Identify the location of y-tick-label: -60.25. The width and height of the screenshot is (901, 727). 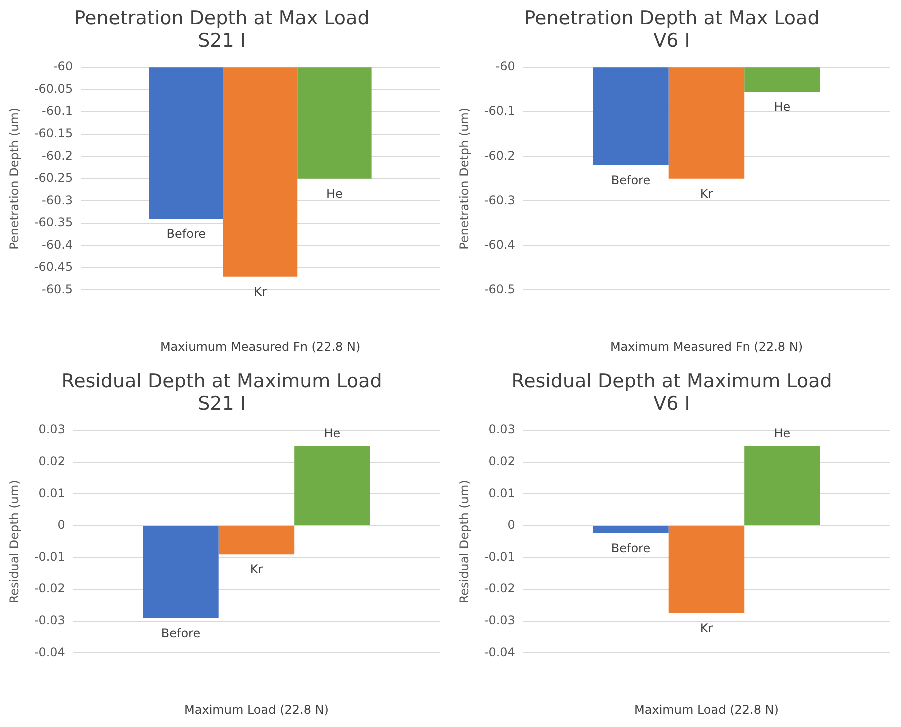
(54, 178).